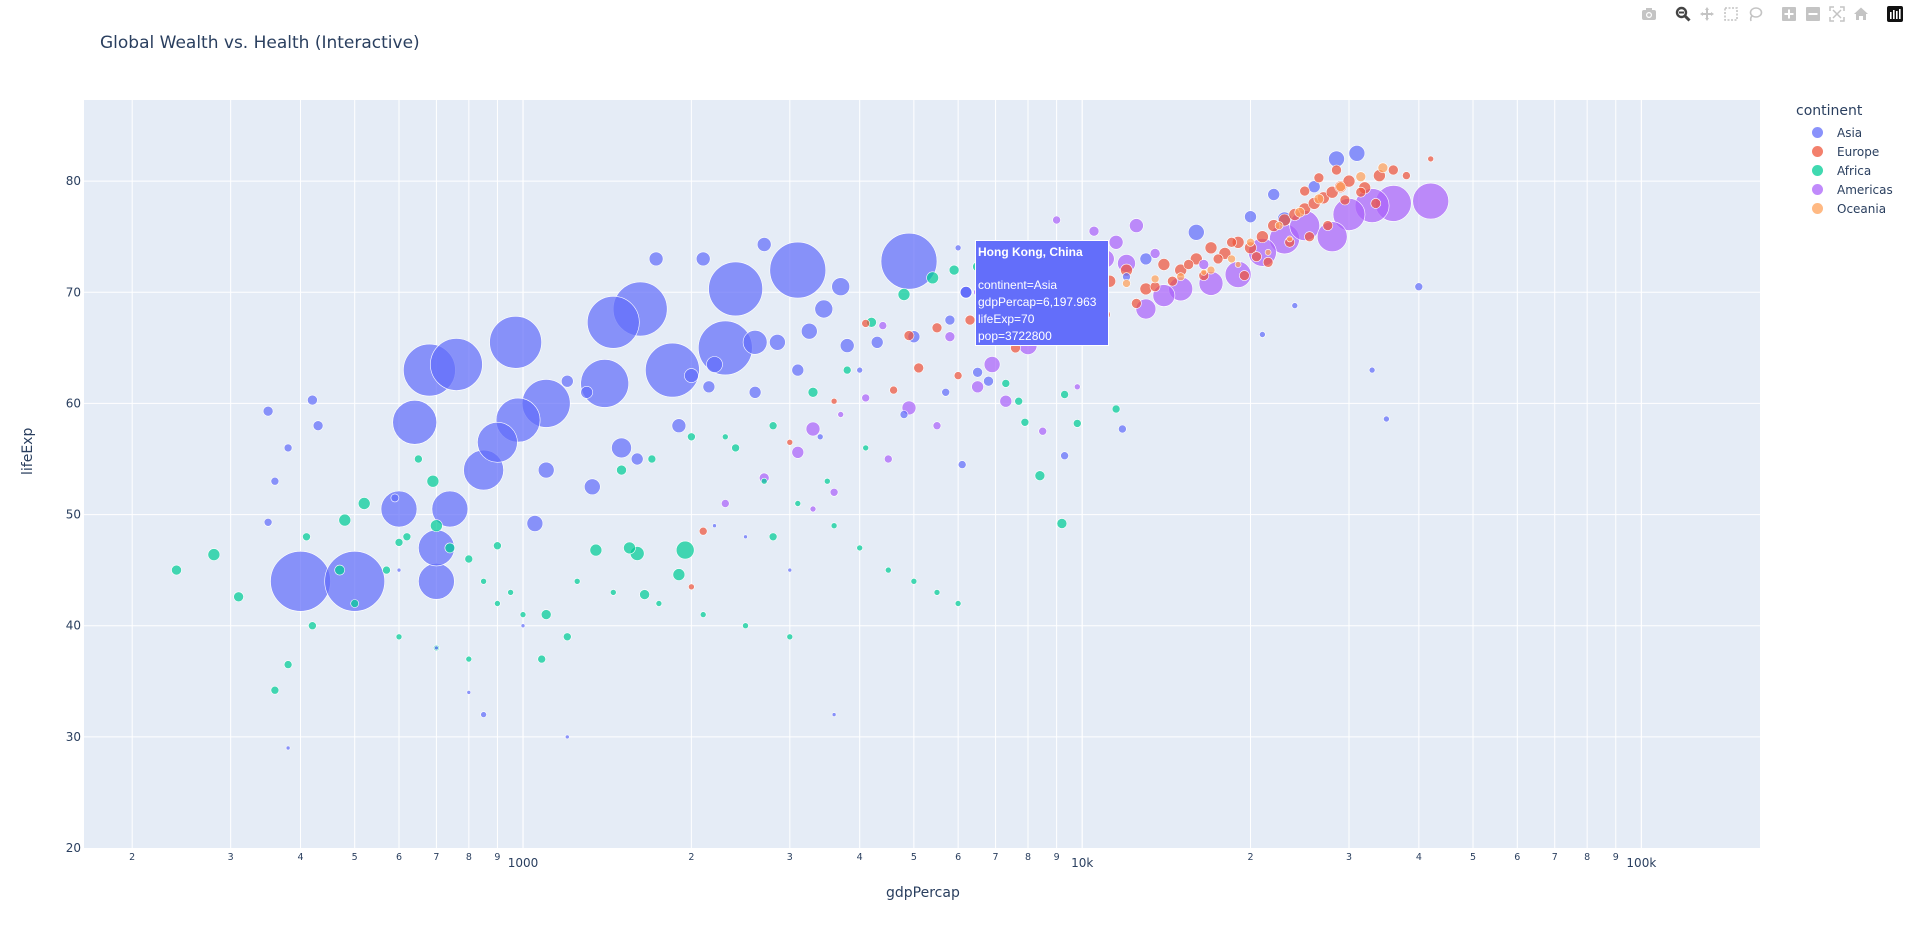  What do you see at coordinates (1649, 14) in the screenshot?
I see `camera-icon` at bounding box center [1649, 14].